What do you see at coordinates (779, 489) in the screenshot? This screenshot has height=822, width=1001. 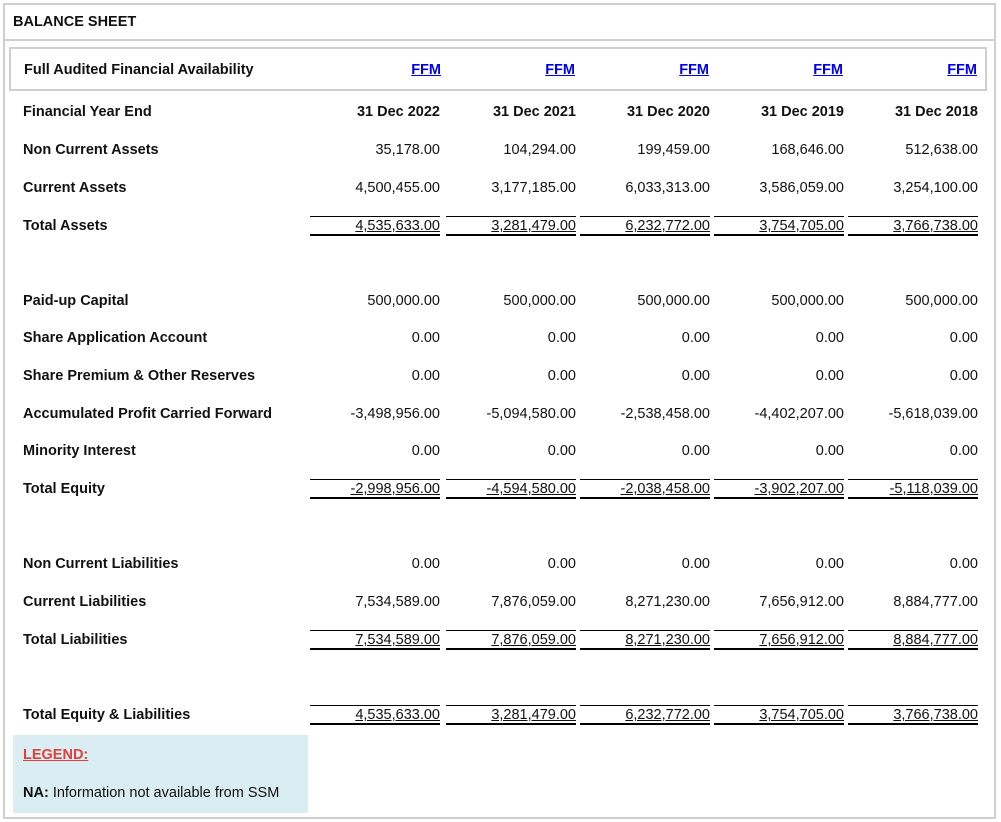 I see `total-cell: -3,902,207.00` at bounding box center [779, 489].